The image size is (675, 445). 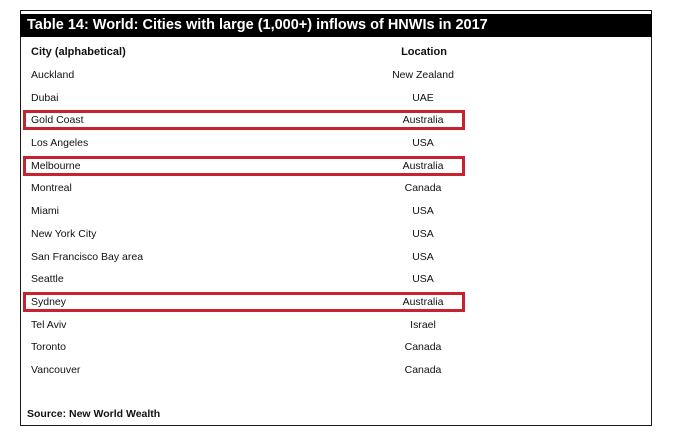 What do you see at coordinates (60, 143) in the screenshot?
I see `city-cell: Los Angeles` at bounding box center [60, 143].